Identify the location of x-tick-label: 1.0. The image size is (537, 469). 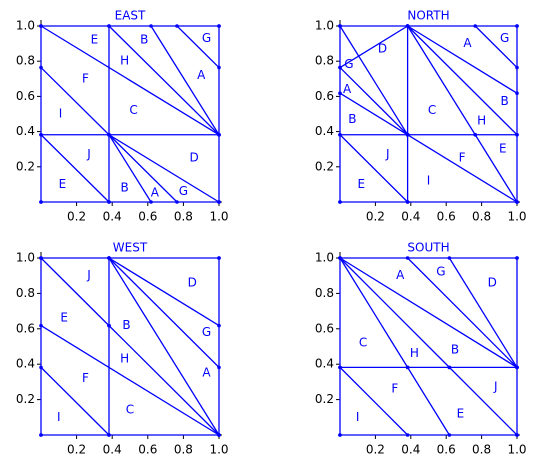
(218, 217).